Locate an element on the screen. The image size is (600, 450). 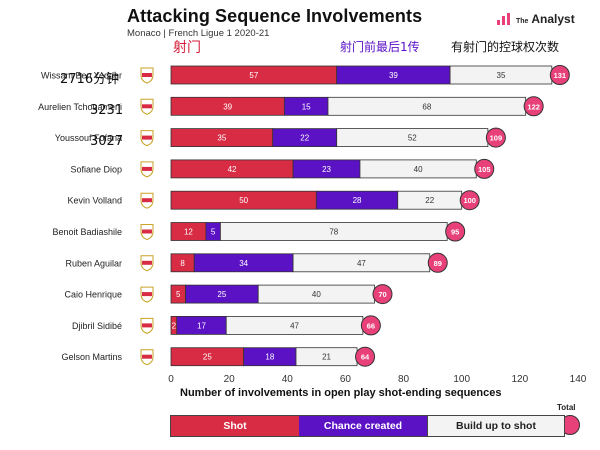
total-value-label: 122 is located at coordinates (533, 106).